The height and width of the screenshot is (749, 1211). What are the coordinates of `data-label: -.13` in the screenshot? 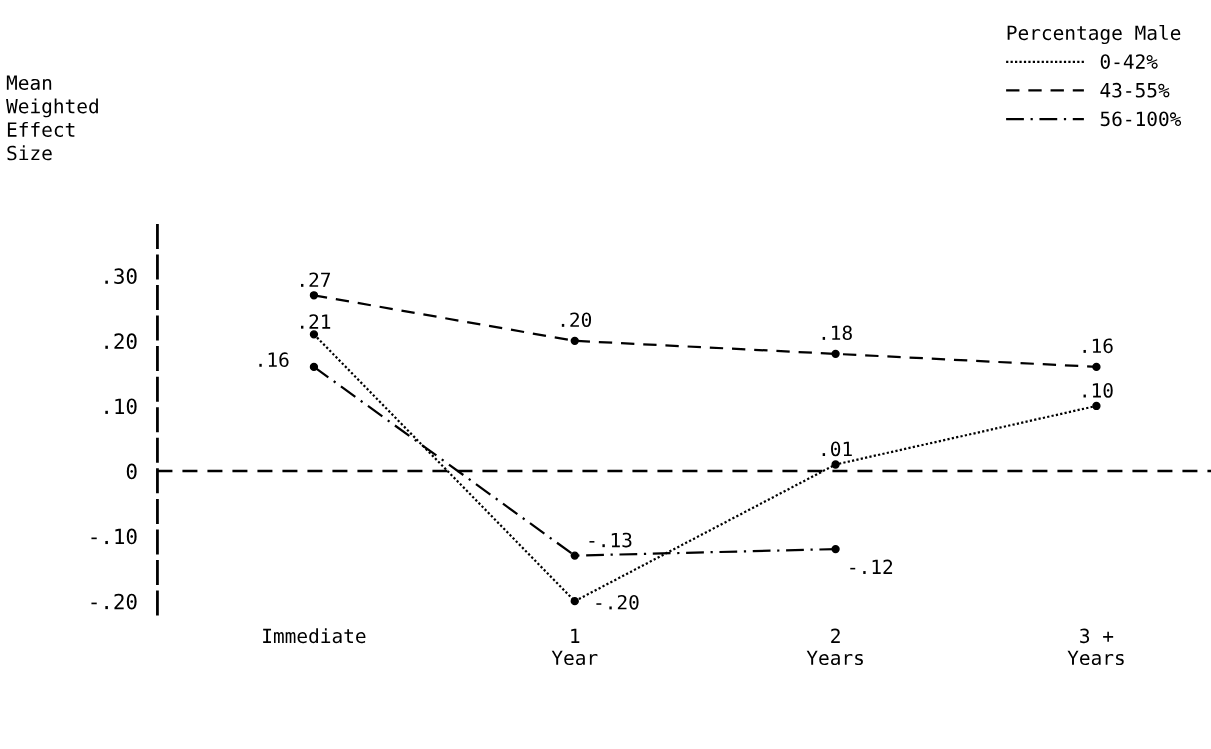 It's located at (610, 540).